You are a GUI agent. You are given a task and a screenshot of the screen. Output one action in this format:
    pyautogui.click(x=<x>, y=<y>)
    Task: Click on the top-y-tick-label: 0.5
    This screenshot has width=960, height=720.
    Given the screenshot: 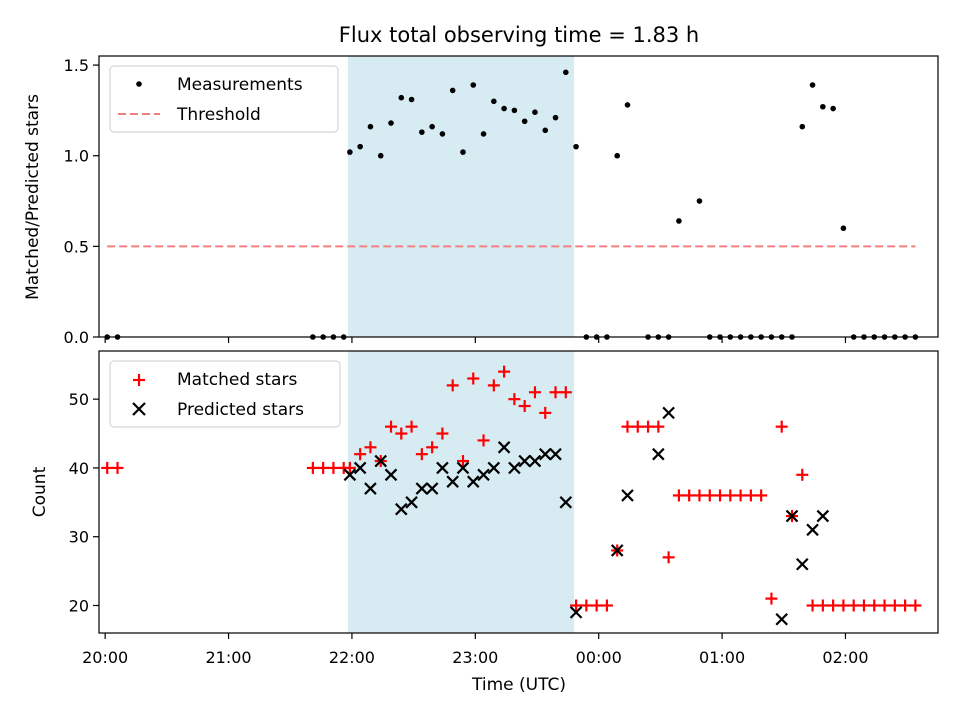 What is the action you would take?
    pyautogui.click(x=76, y=246)
    